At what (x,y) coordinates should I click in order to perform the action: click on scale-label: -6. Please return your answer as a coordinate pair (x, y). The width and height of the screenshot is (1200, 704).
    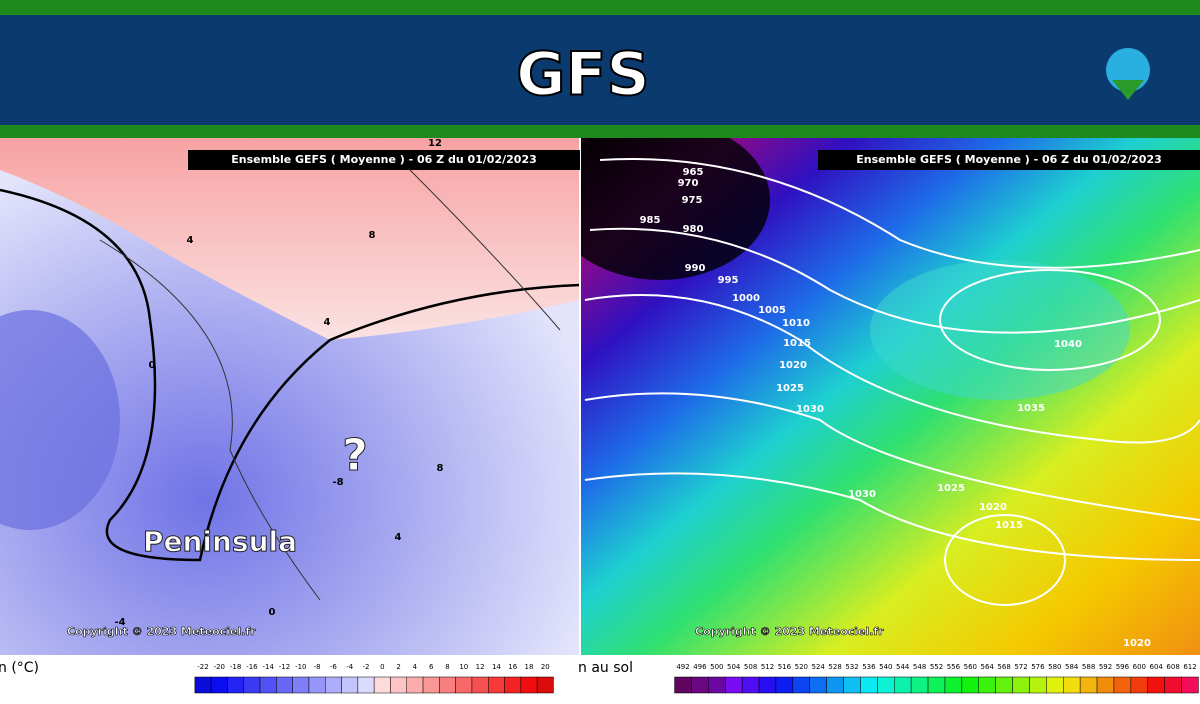
    Looking at the image, I should click on (334, 667).